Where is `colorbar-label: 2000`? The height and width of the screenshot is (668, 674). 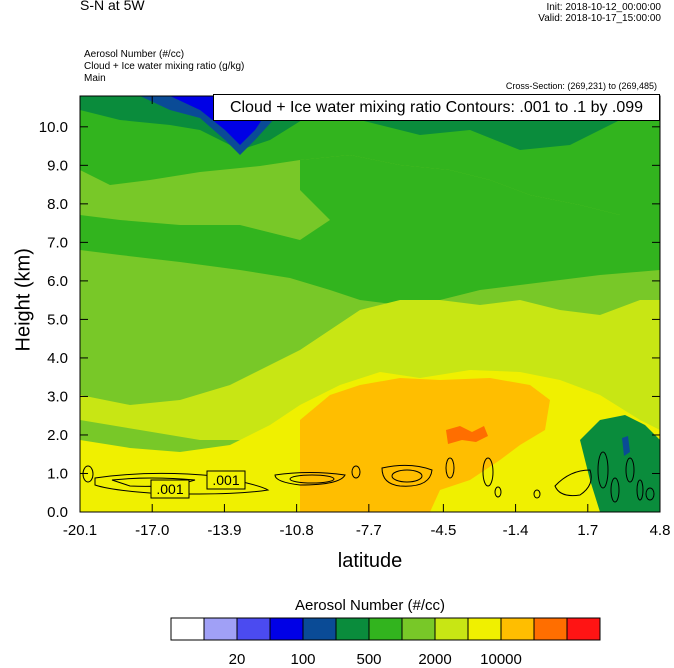 colorbar-label: 2000 is located at coordinates (434, 659).